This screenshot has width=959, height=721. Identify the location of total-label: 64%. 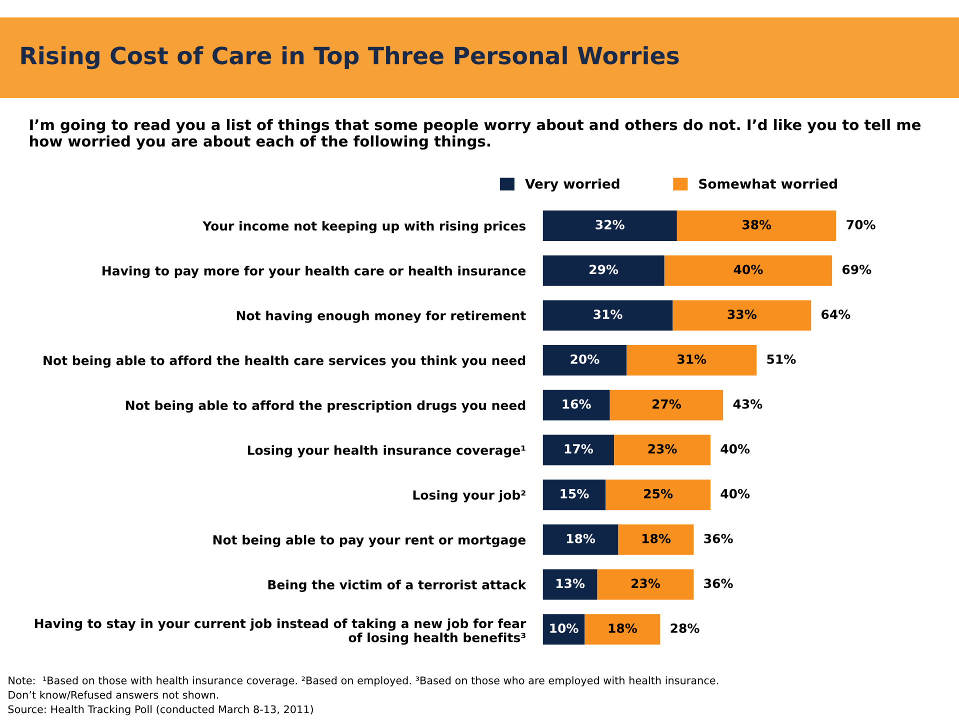
(836, 315).